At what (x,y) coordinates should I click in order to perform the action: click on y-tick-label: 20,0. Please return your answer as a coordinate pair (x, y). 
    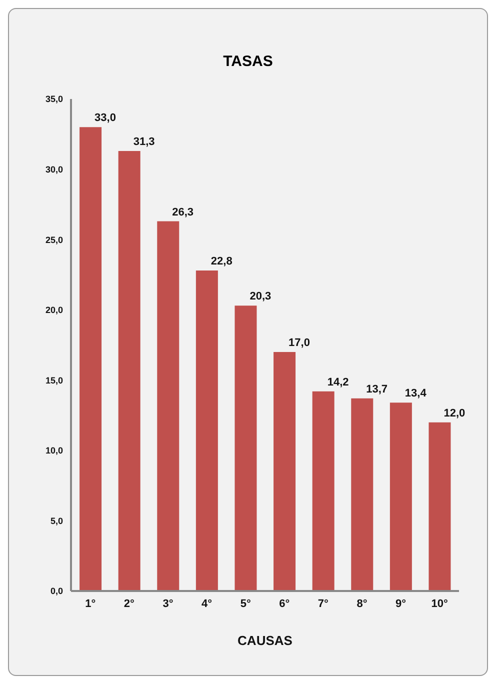
    Looking at the image, I should click on (54, 310).